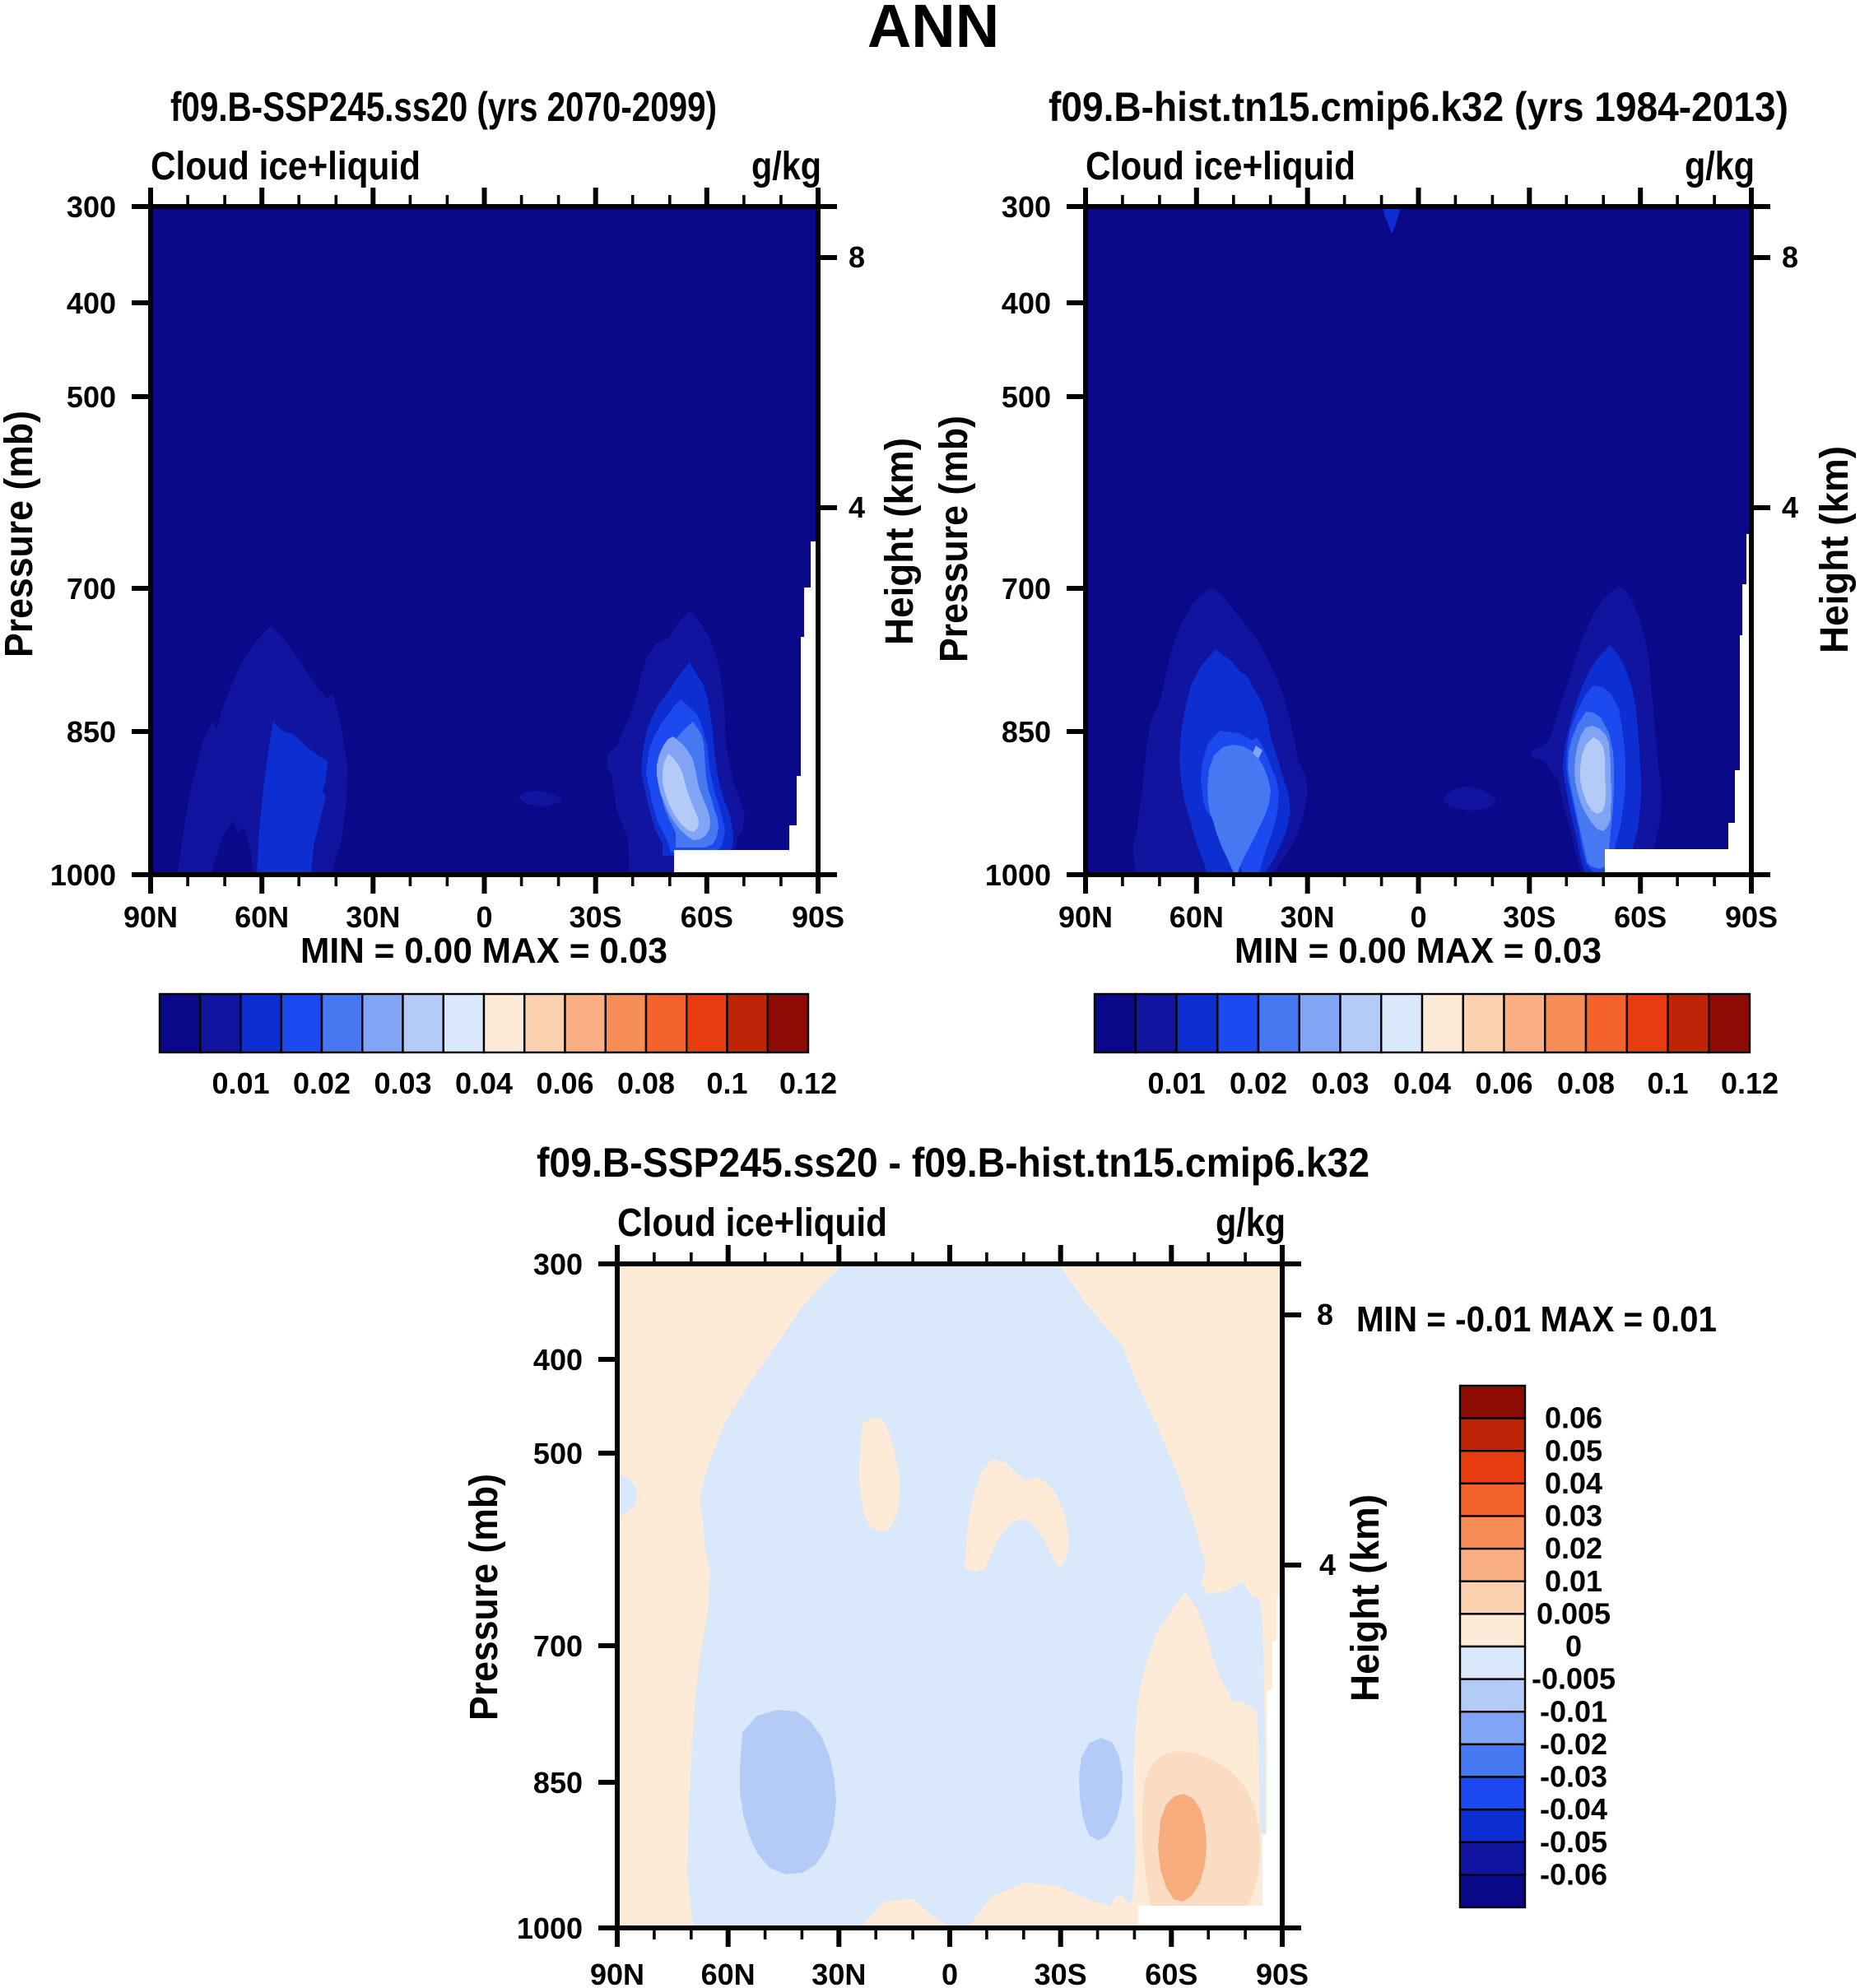 This screenshot has width=1860, height=1988. What do you see at coordinates (1574, 1679) in the screenshot?
I see `svg-text: -0.005` at bounding box center [1574, 1679].